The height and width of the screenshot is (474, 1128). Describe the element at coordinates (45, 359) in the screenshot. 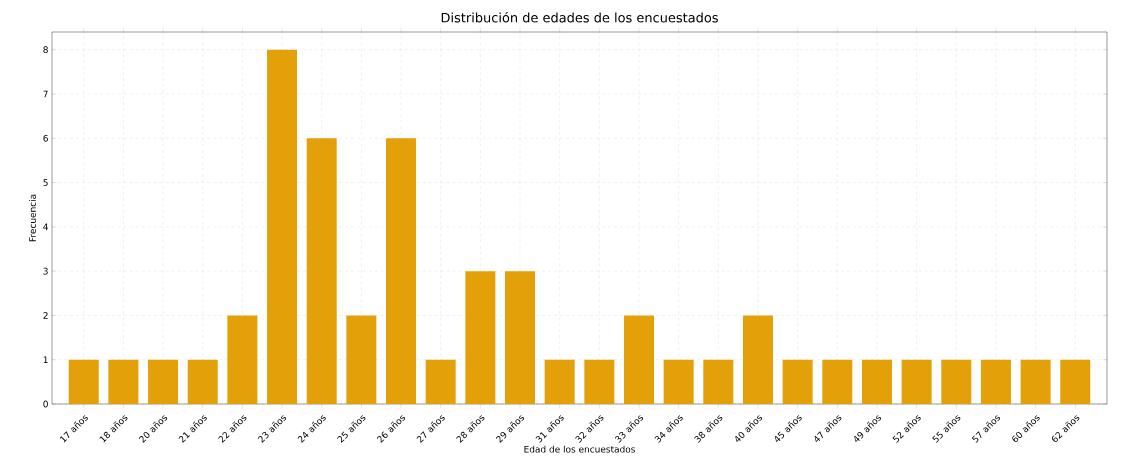

I see `y-tick-label: 1` at that location.